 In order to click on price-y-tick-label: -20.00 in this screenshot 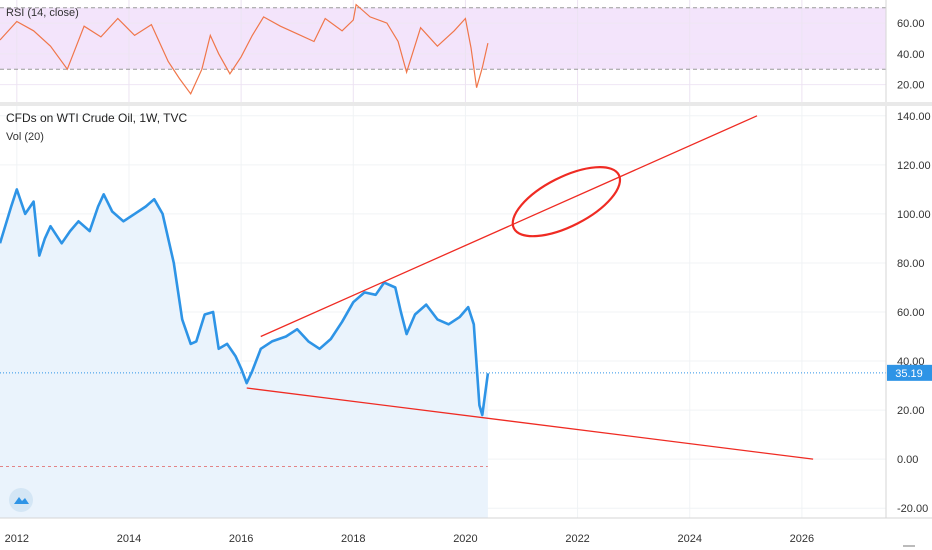, I will do `click(912, 509)`.